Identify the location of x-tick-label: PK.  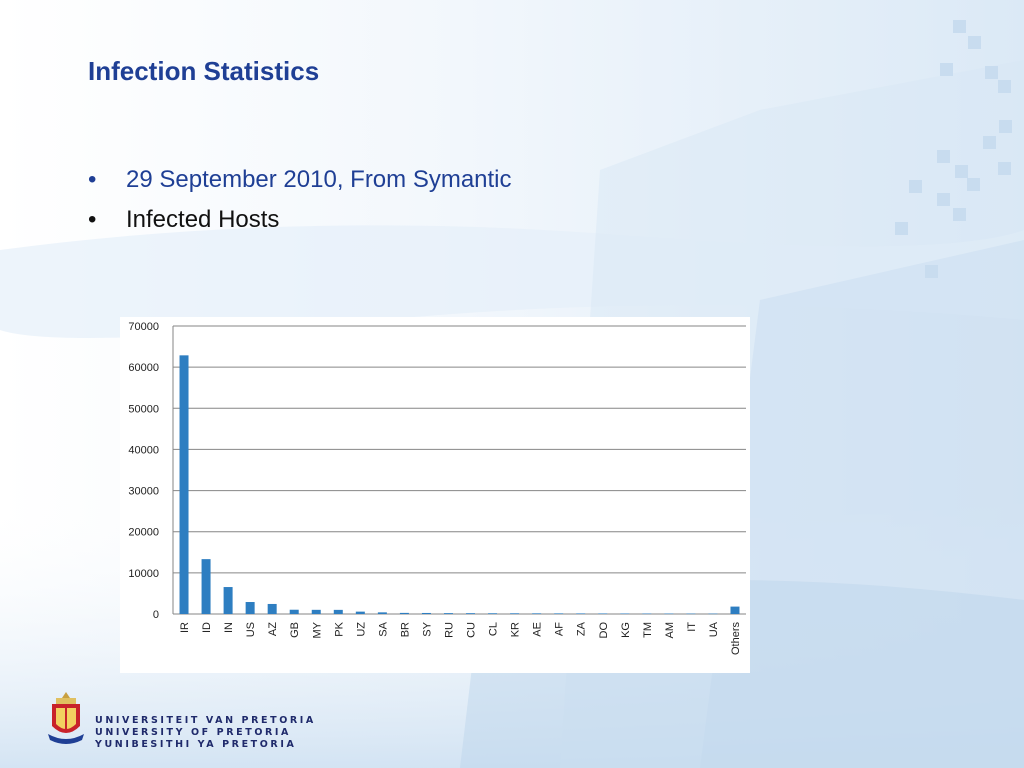
(339, 628).